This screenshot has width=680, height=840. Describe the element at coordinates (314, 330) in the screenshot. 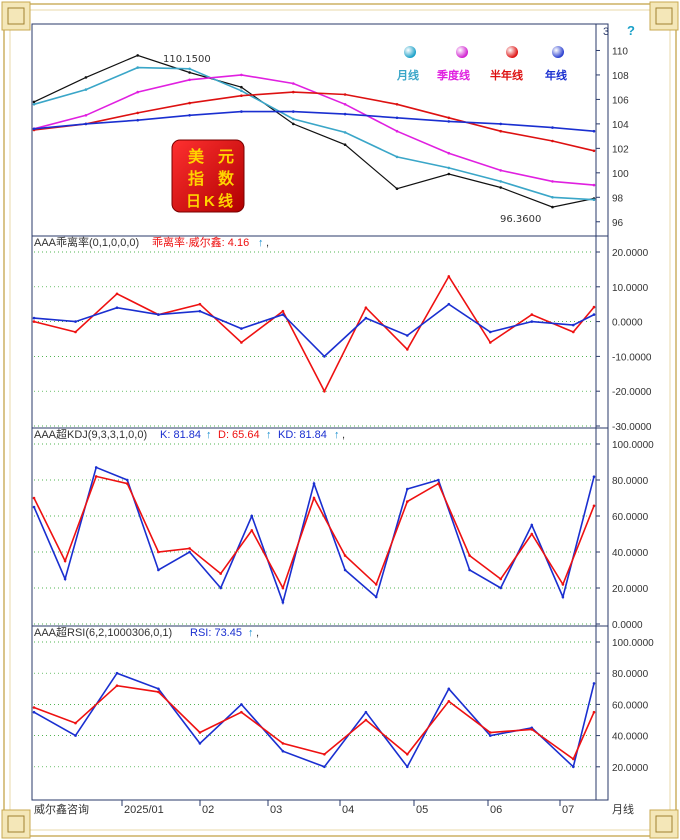

I see `series-line-威尔鑫` at that location.